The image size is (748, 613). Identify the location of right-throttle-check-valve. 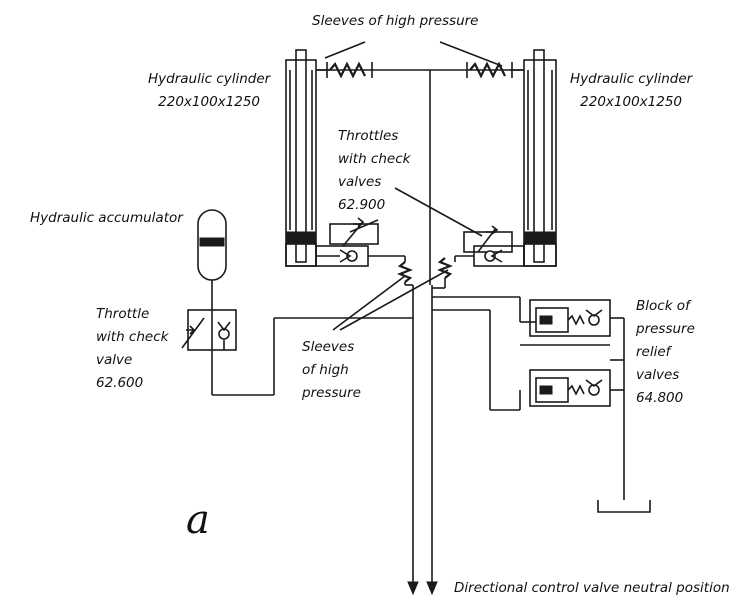
(490, 246).